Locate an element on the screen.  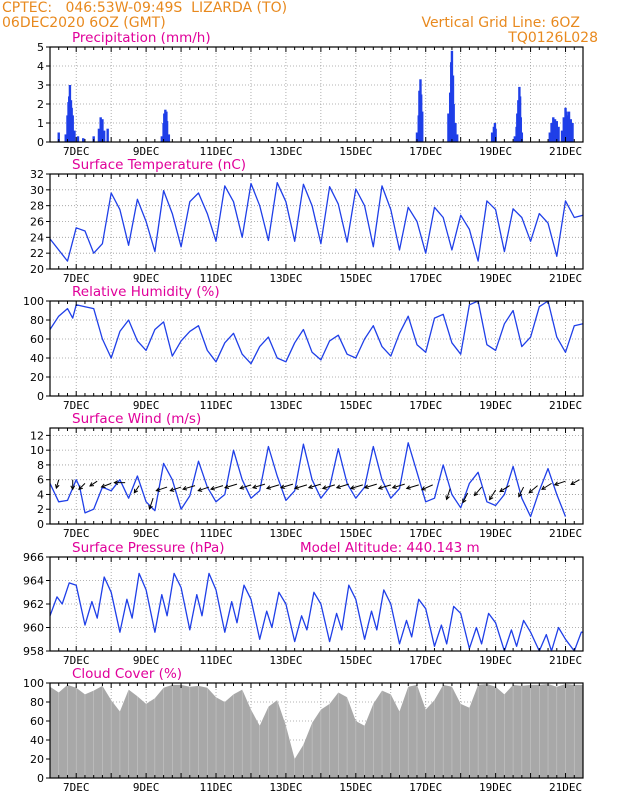
wind-title: Surface Wind (m/s) is located at coordinates (136, 419).